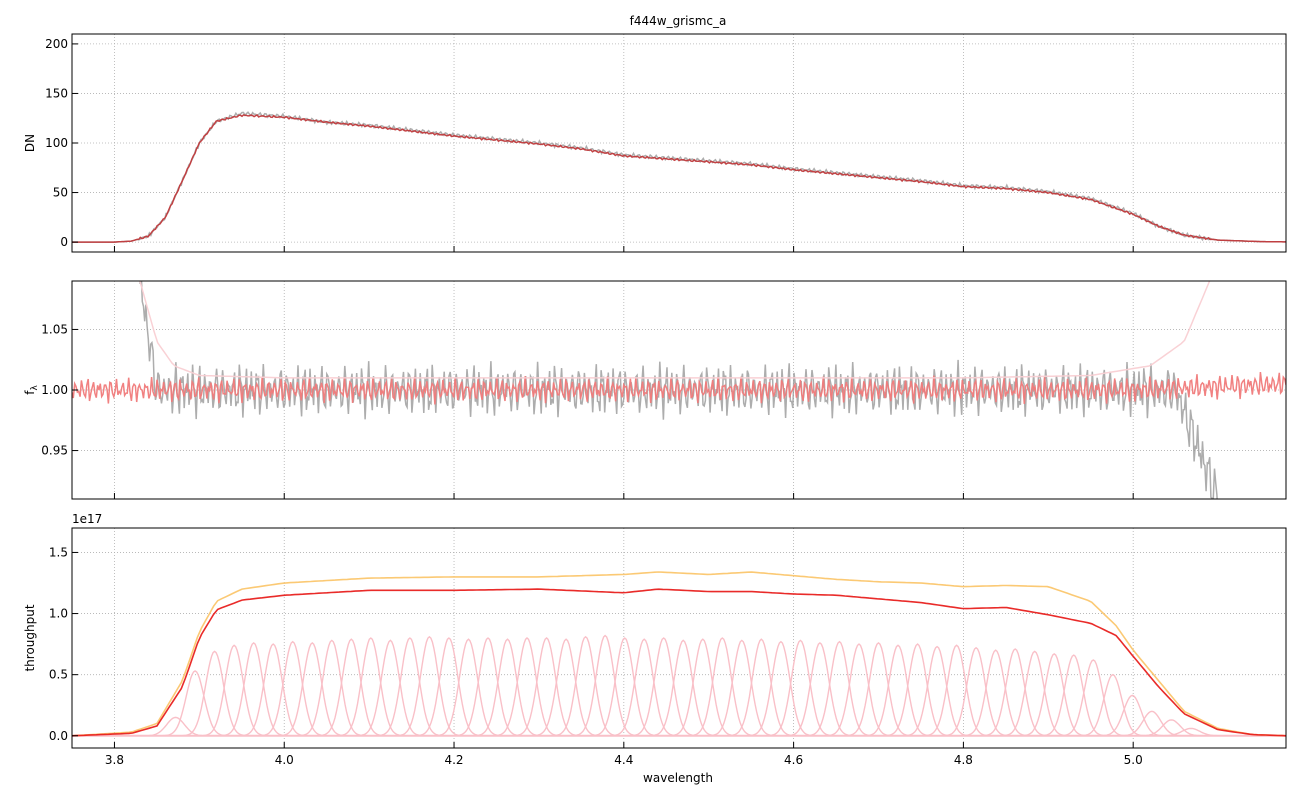 This screenshot has width=1300, height=800. I want to click on series-line-envelope, so click(675, 330).